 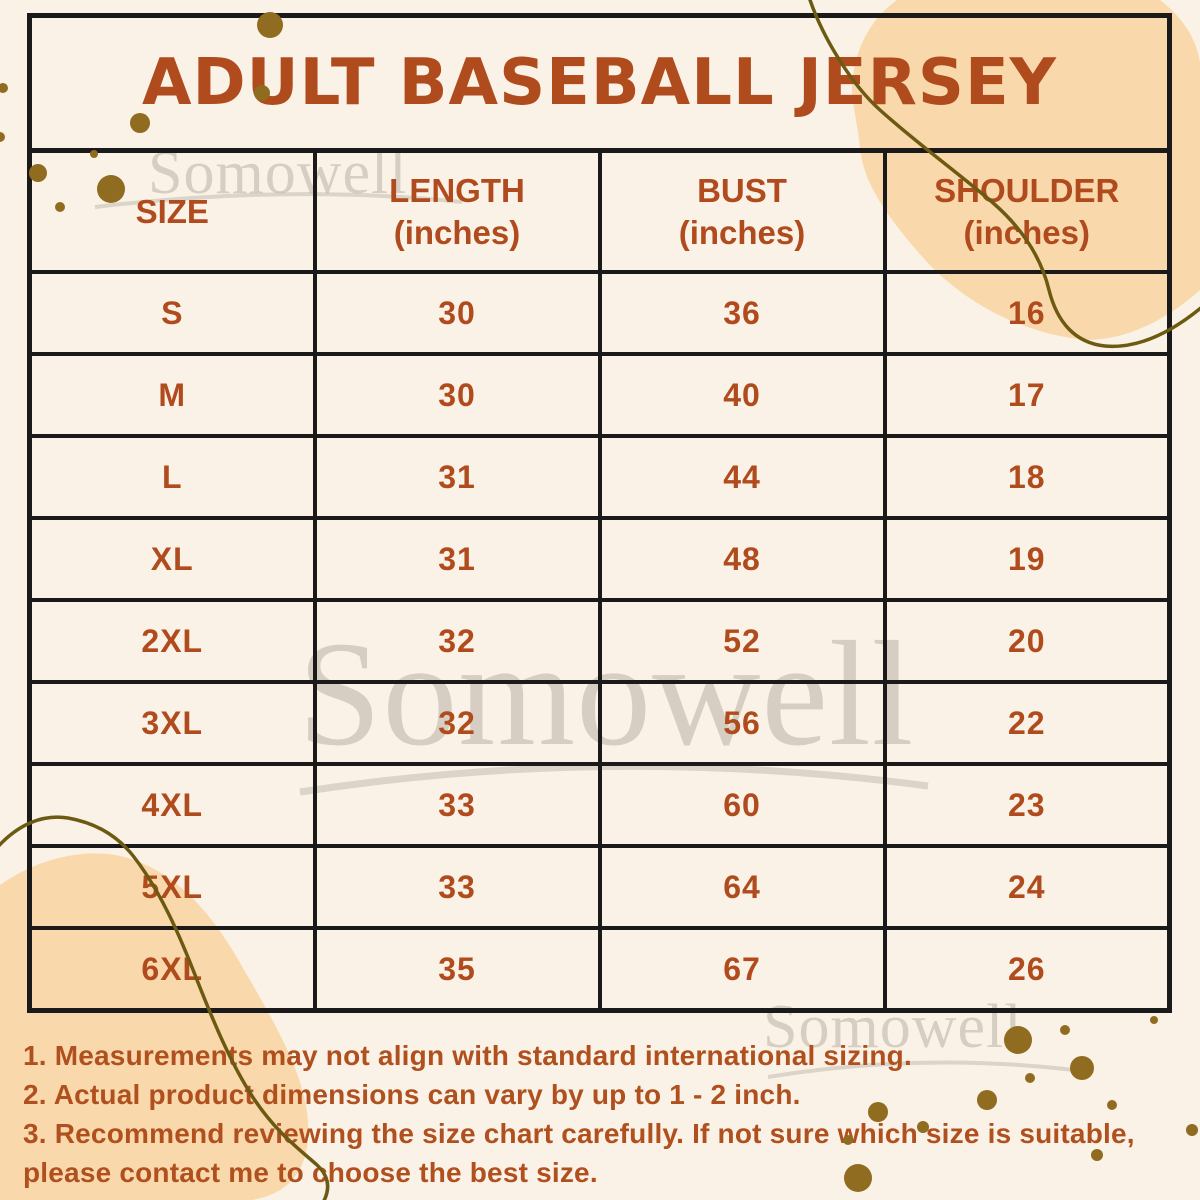 What do you see at coordinates (742, 395) in the screenshot?
I see `bust-cell: 40` at bounding box center [742, 395].